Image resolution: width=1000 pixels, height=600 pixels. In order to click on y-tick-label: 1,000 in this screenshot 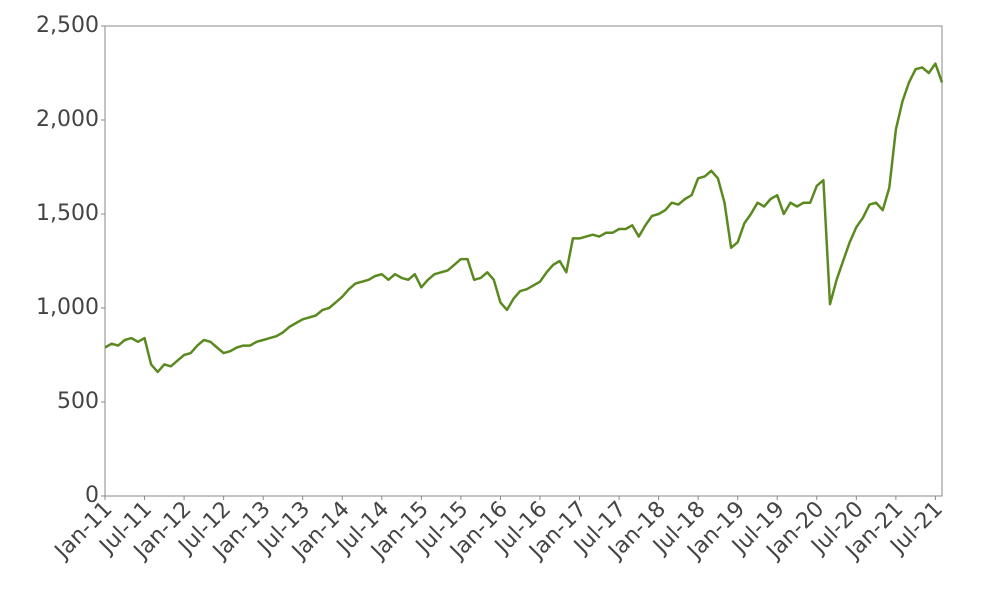, I will do `click(67, 307)`.